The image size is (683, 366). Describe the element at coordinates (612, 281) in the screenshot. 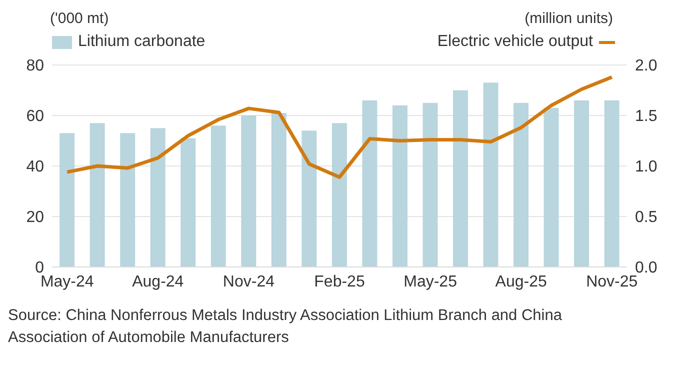

I see `x-tick-label: Nov-25` at that location.